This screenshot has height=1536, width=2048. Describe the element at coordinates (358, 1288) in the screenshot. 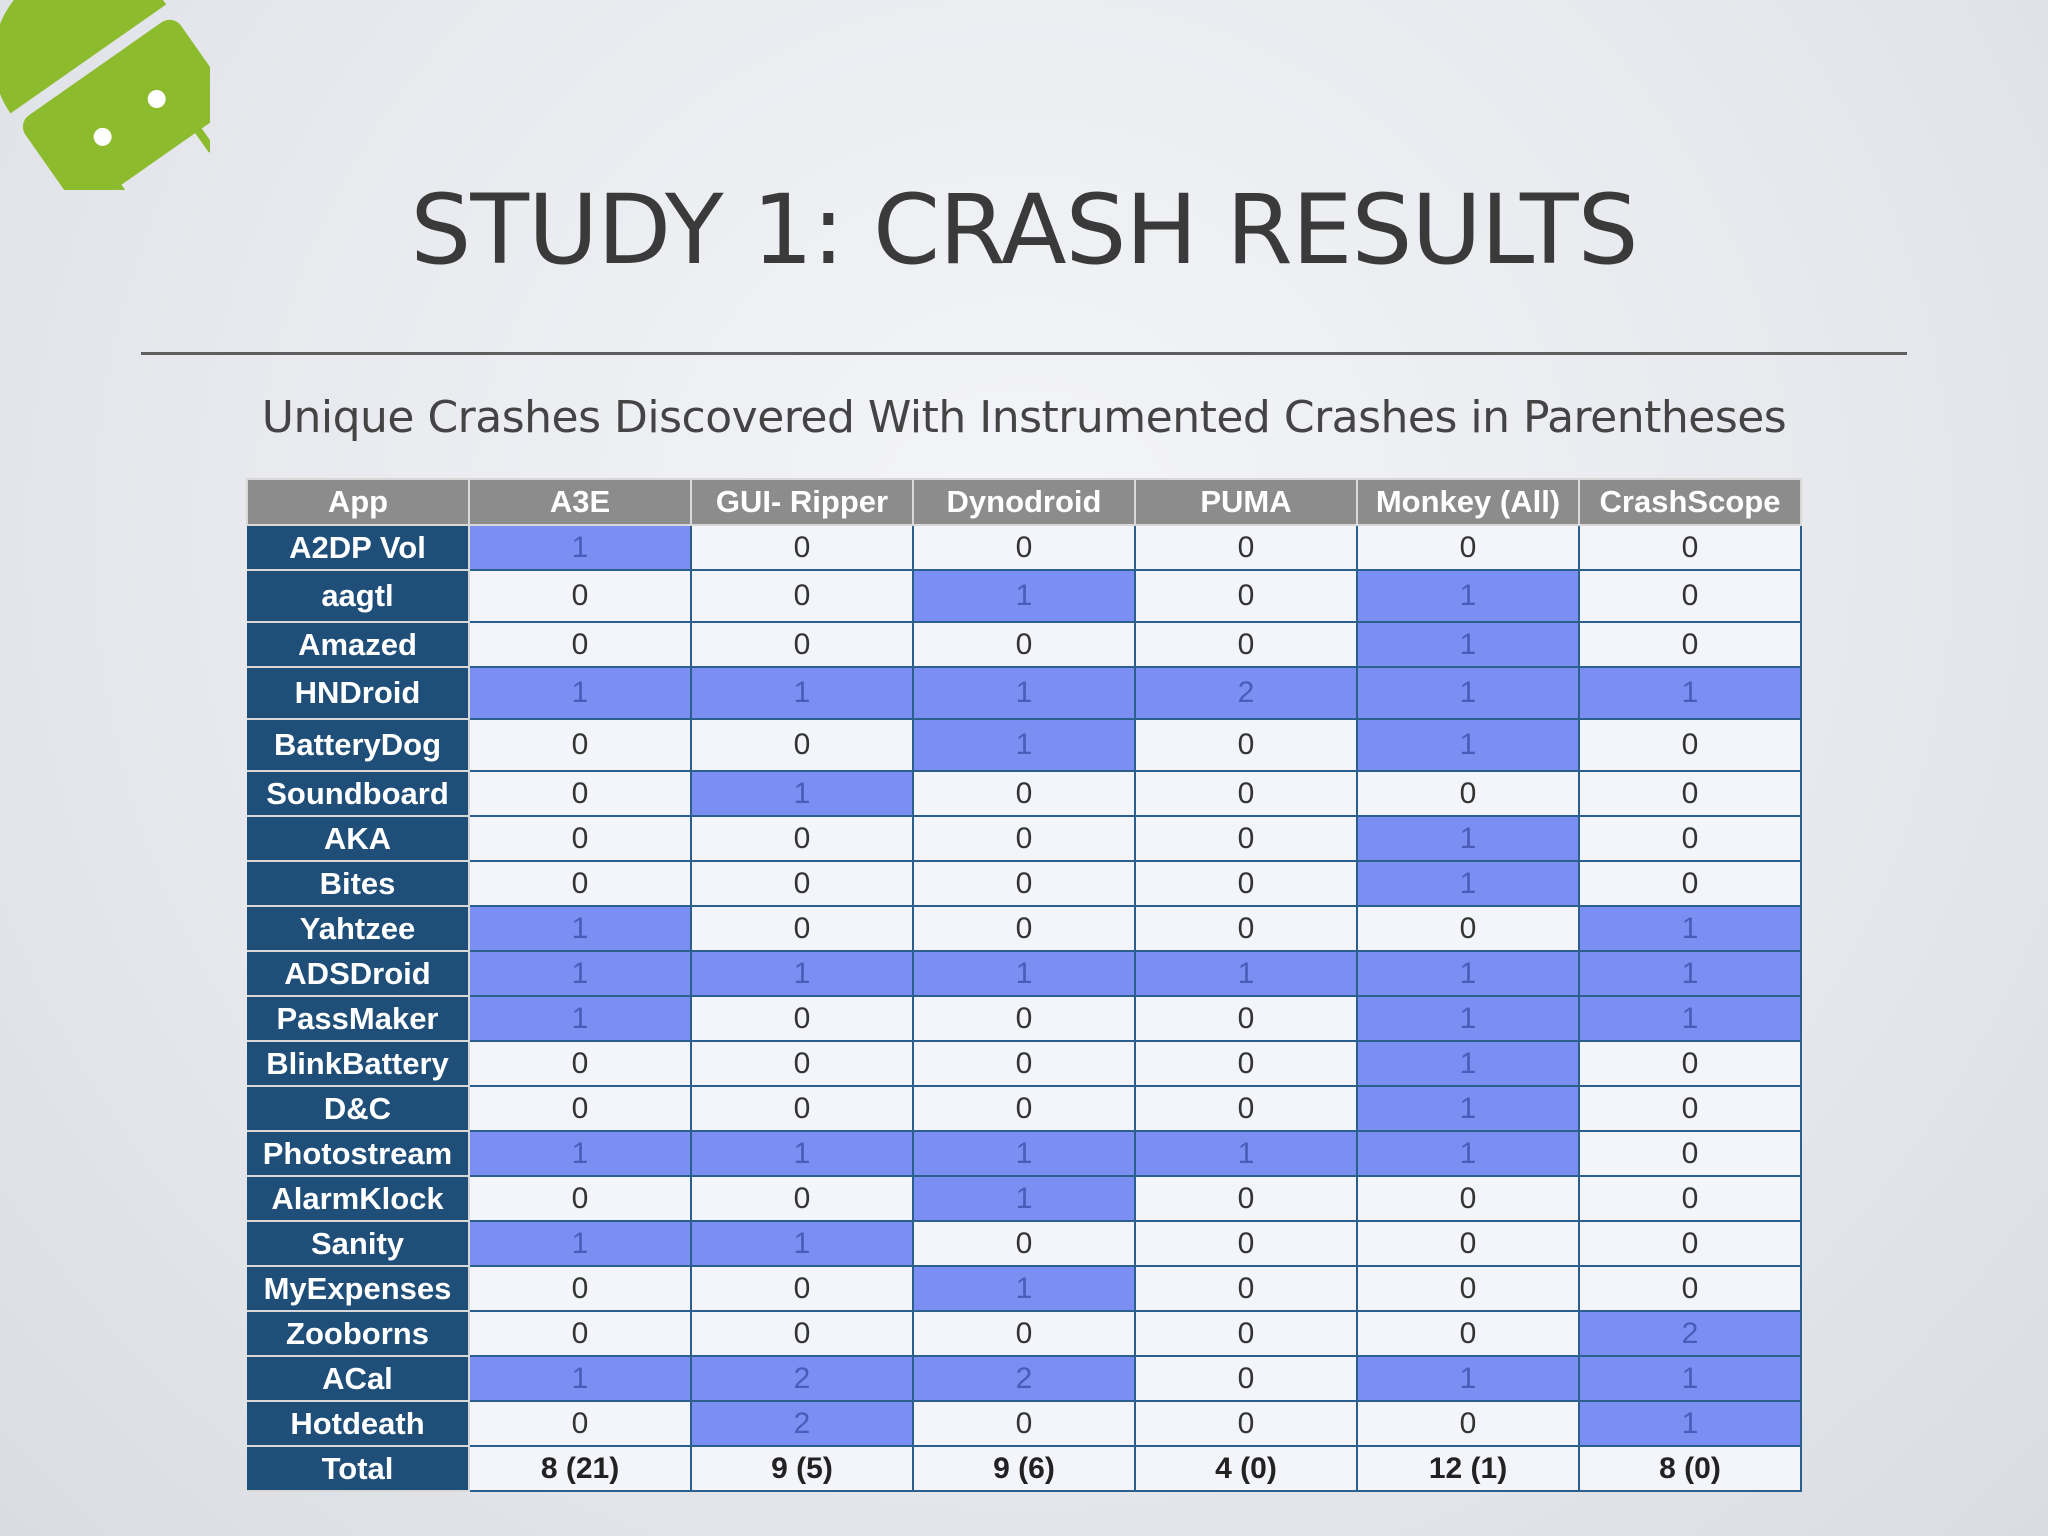

I see `app-name-cell: MyExpenses` at that location.